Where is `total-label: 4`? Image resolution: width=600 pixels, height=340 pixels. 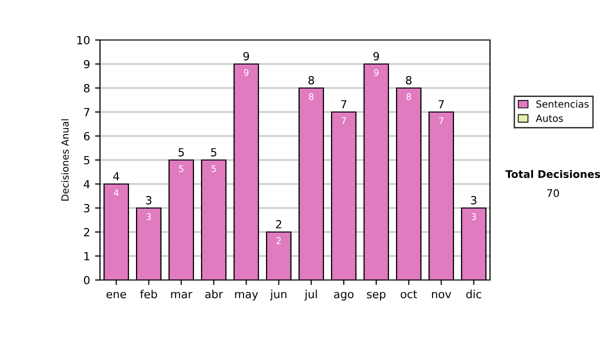 total-label: 4 is located at coordinates (116, 176).